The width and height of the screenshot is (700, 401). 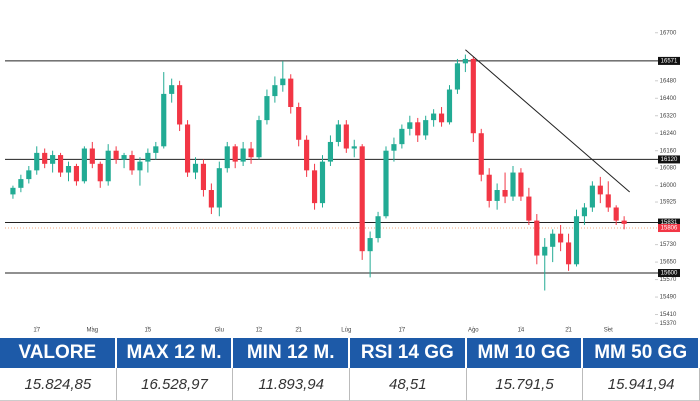 What do you see at coordinates (668, 298) in the screenshot?
I see `y-tick-label: 15490` at bounding box center [668, 298].